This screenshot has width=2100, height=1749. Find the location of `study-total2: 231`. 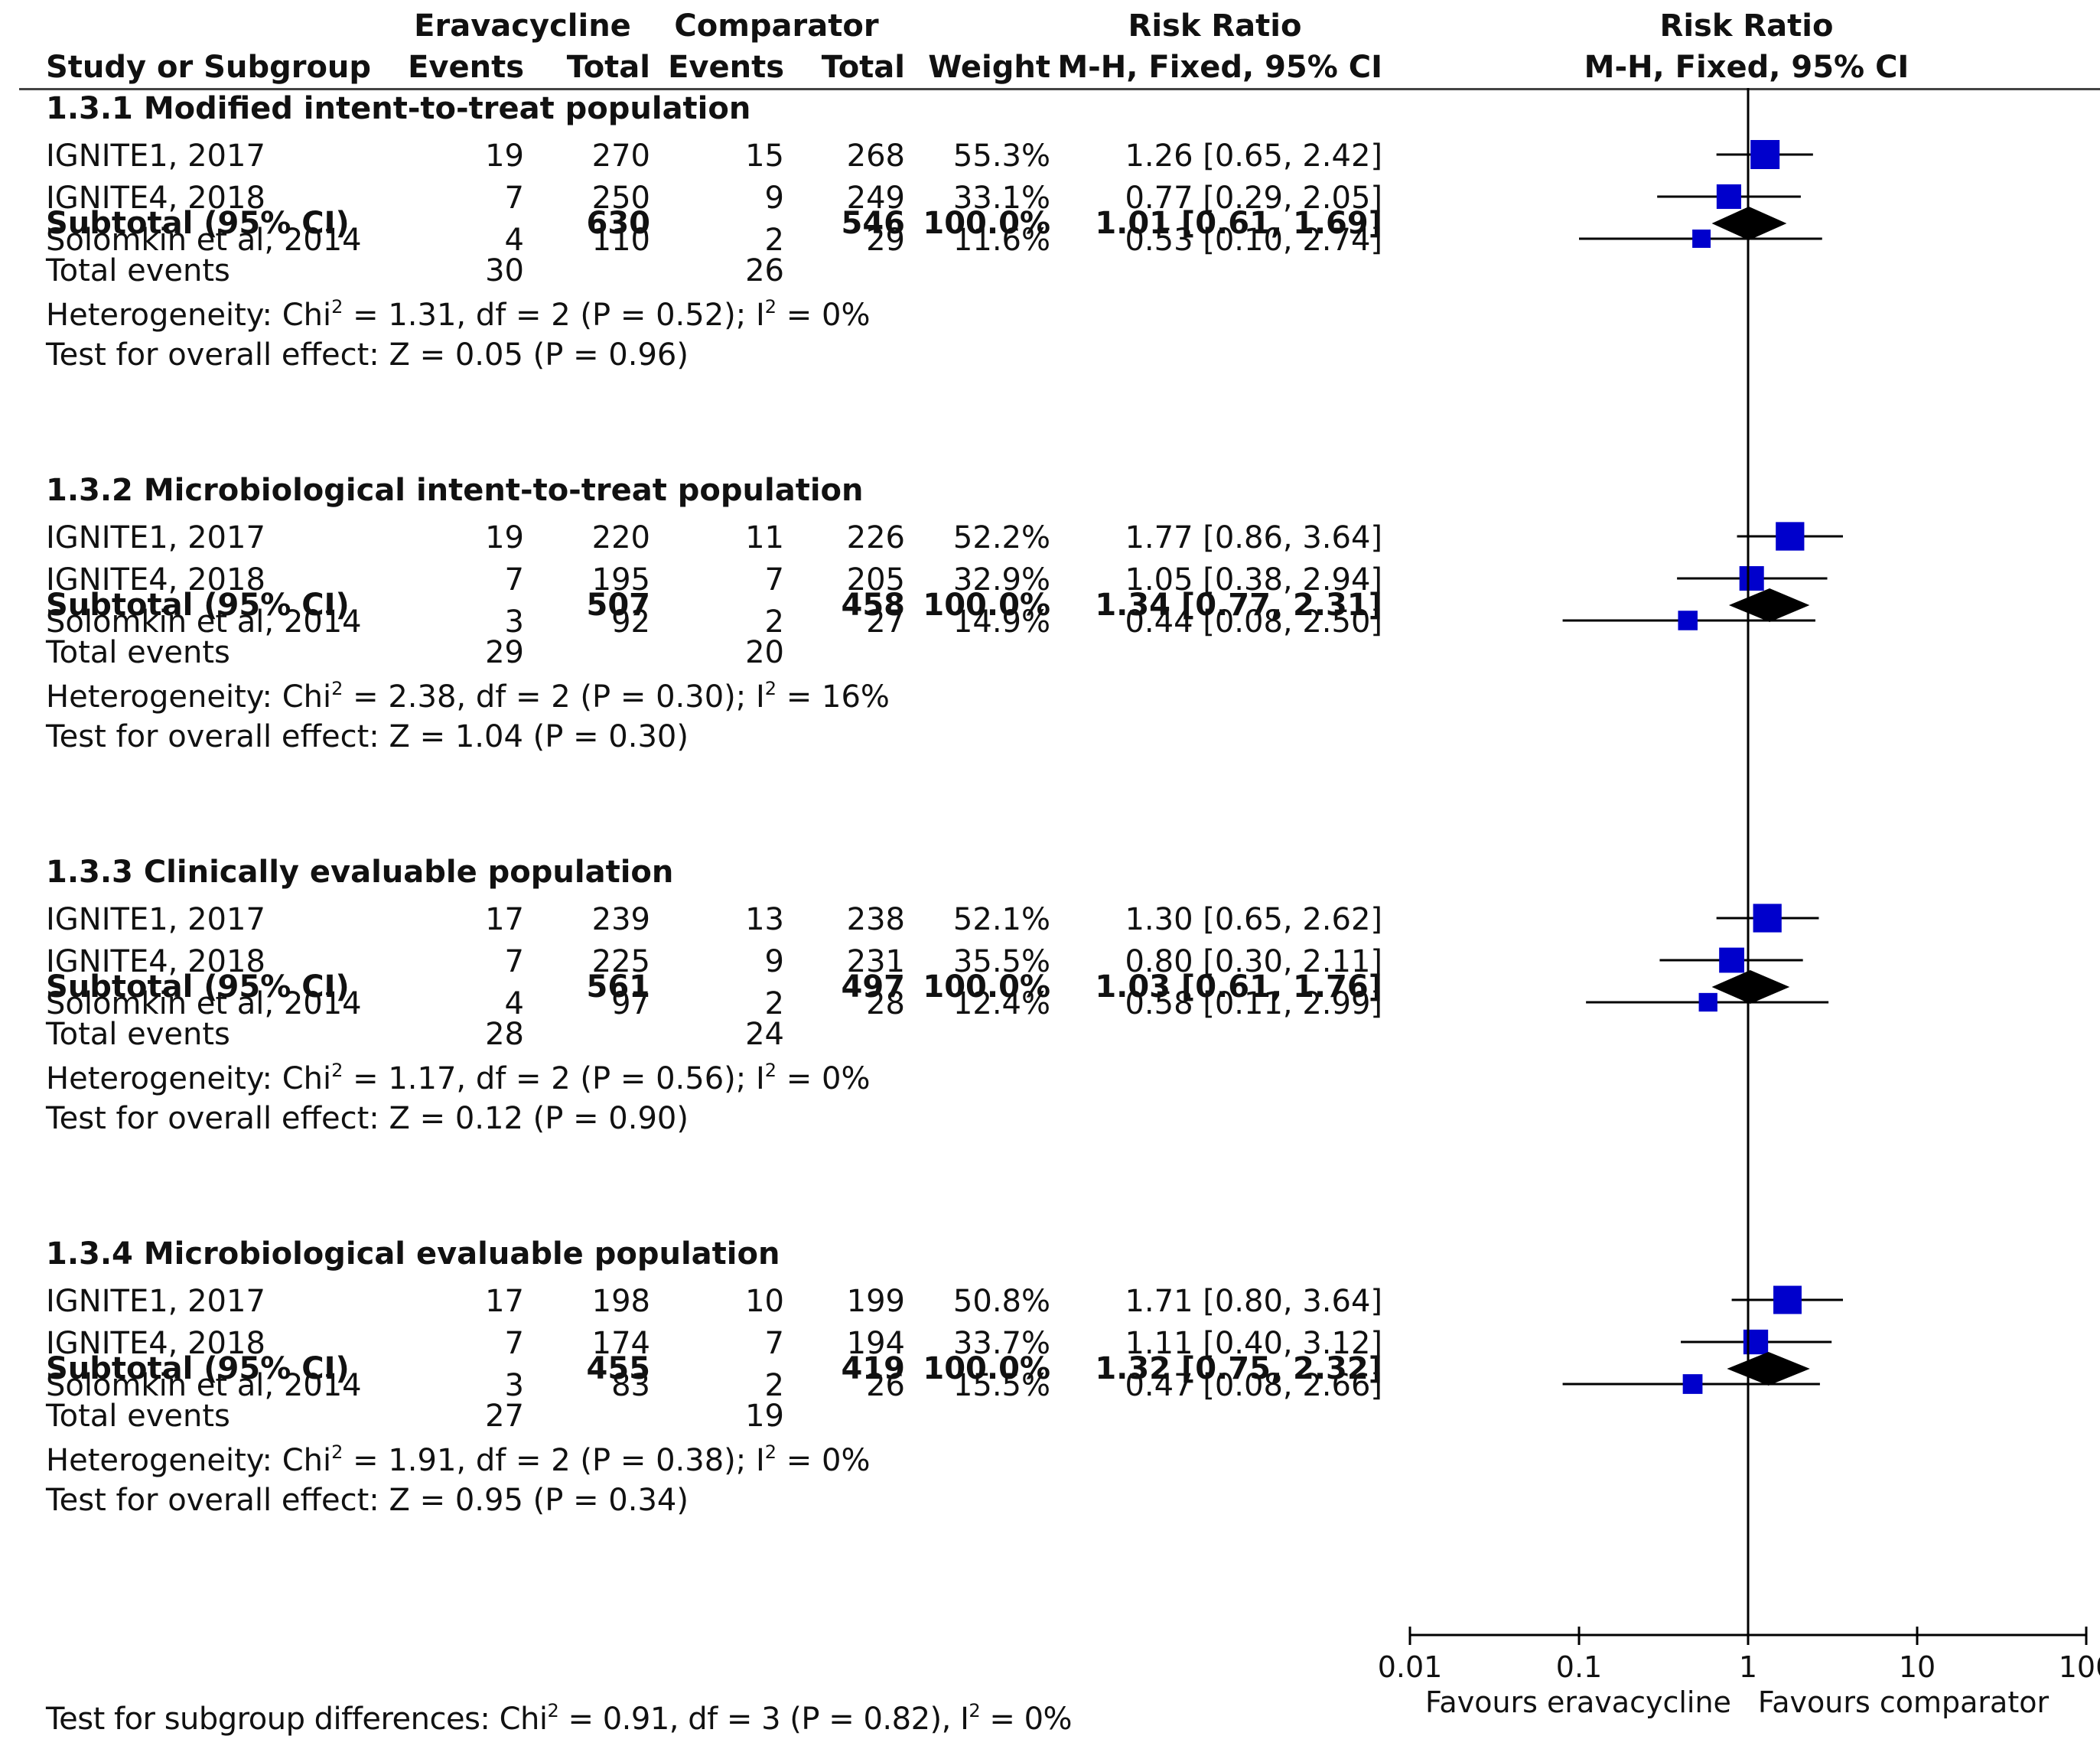

study-total2: 231 is located at coordinates (875, 961).